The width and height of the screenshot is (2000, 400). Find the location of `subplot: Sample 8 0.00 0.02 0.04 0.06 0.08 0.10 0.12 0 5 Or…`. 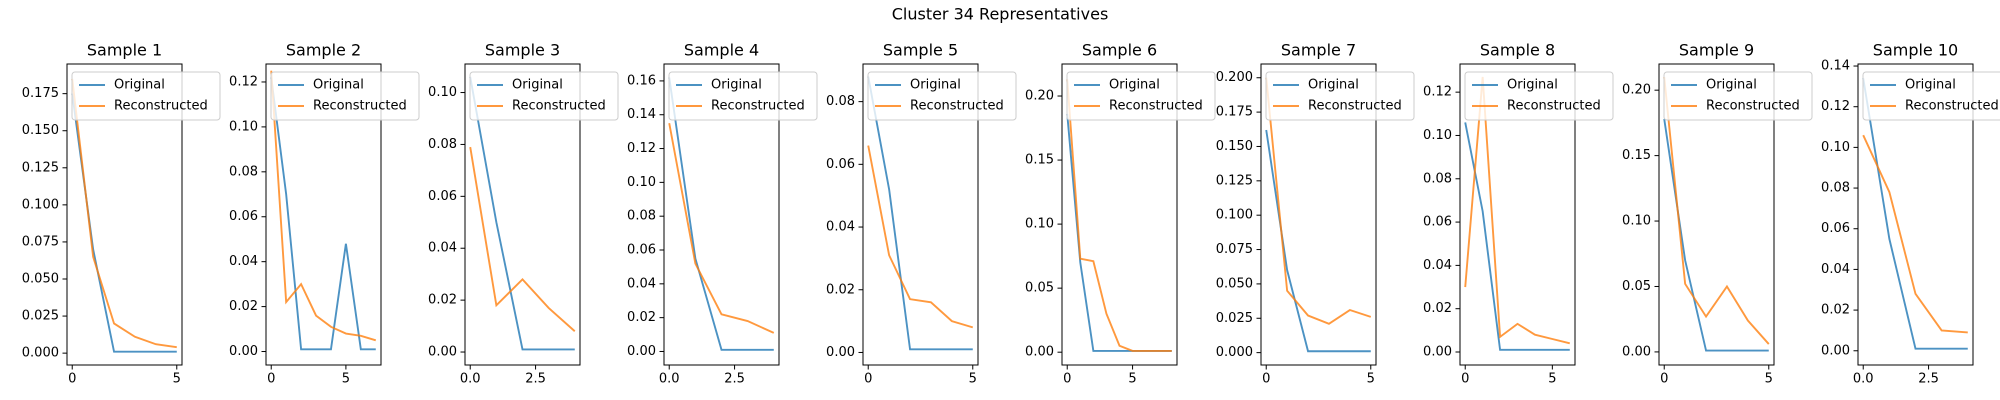

subplot: Sample 8 0.00 0.02 0.04 0.06 0.08 0.10 0.12 0 5 Or… is located at coordinates (1518, 214).